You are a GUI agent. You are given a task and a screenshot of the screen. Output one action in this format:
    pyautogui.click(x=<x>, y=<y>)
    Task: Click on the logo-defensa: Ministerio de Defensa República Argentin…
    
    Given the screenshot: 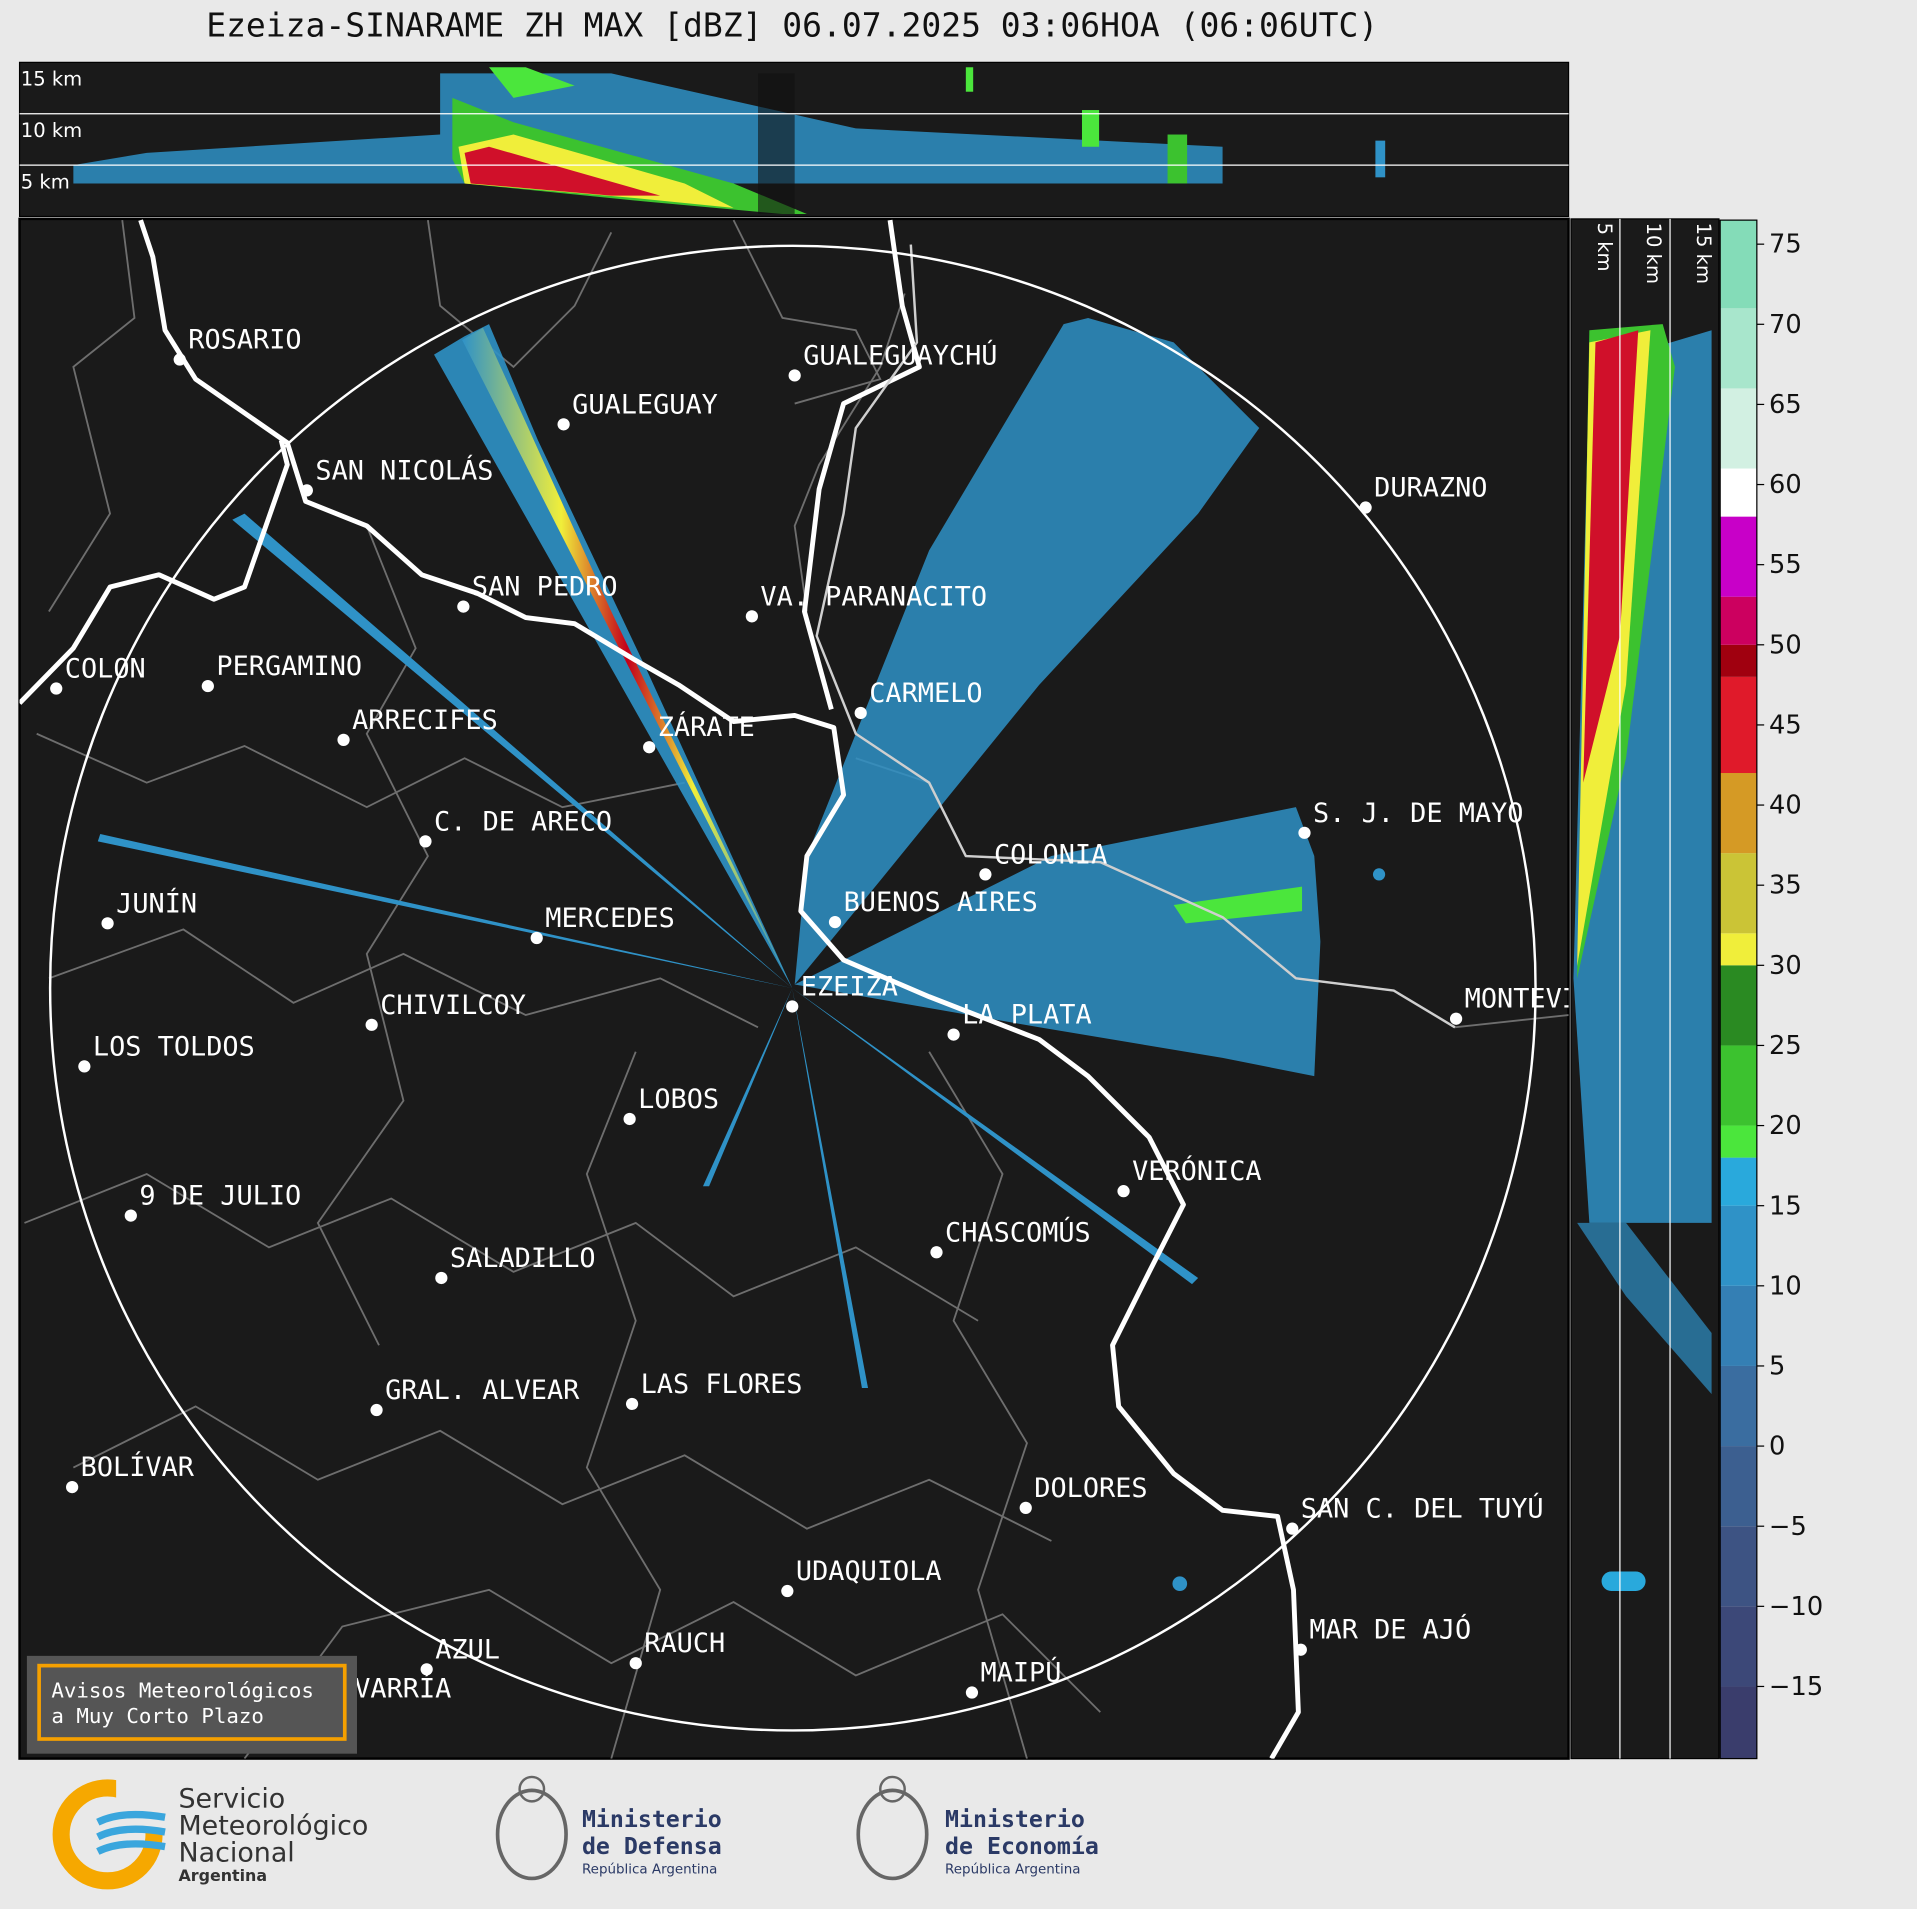 What is the action you would take?
    pyautogui.click(x=608, y=1828)
    